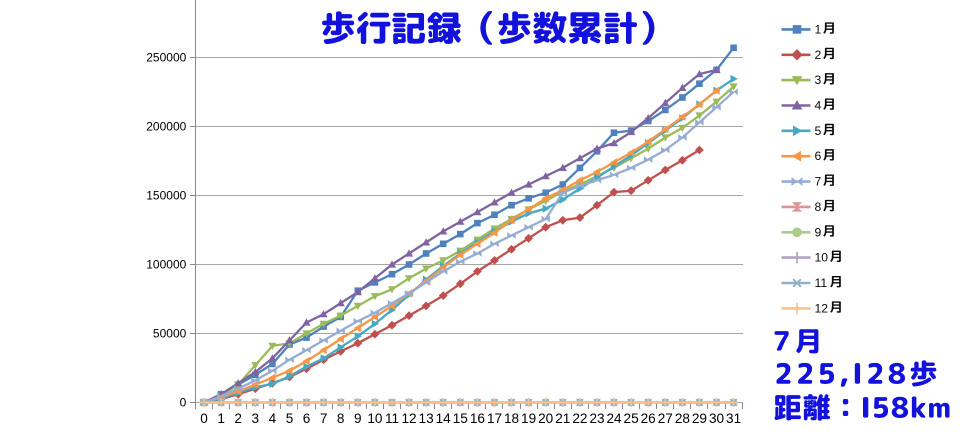 Image resolution: width=980 pixels, height=440 pixels. What do you see at coordinates (614, 418) in the screenshot?
I see `svg-text: 24` at bounding box center [614, 418].